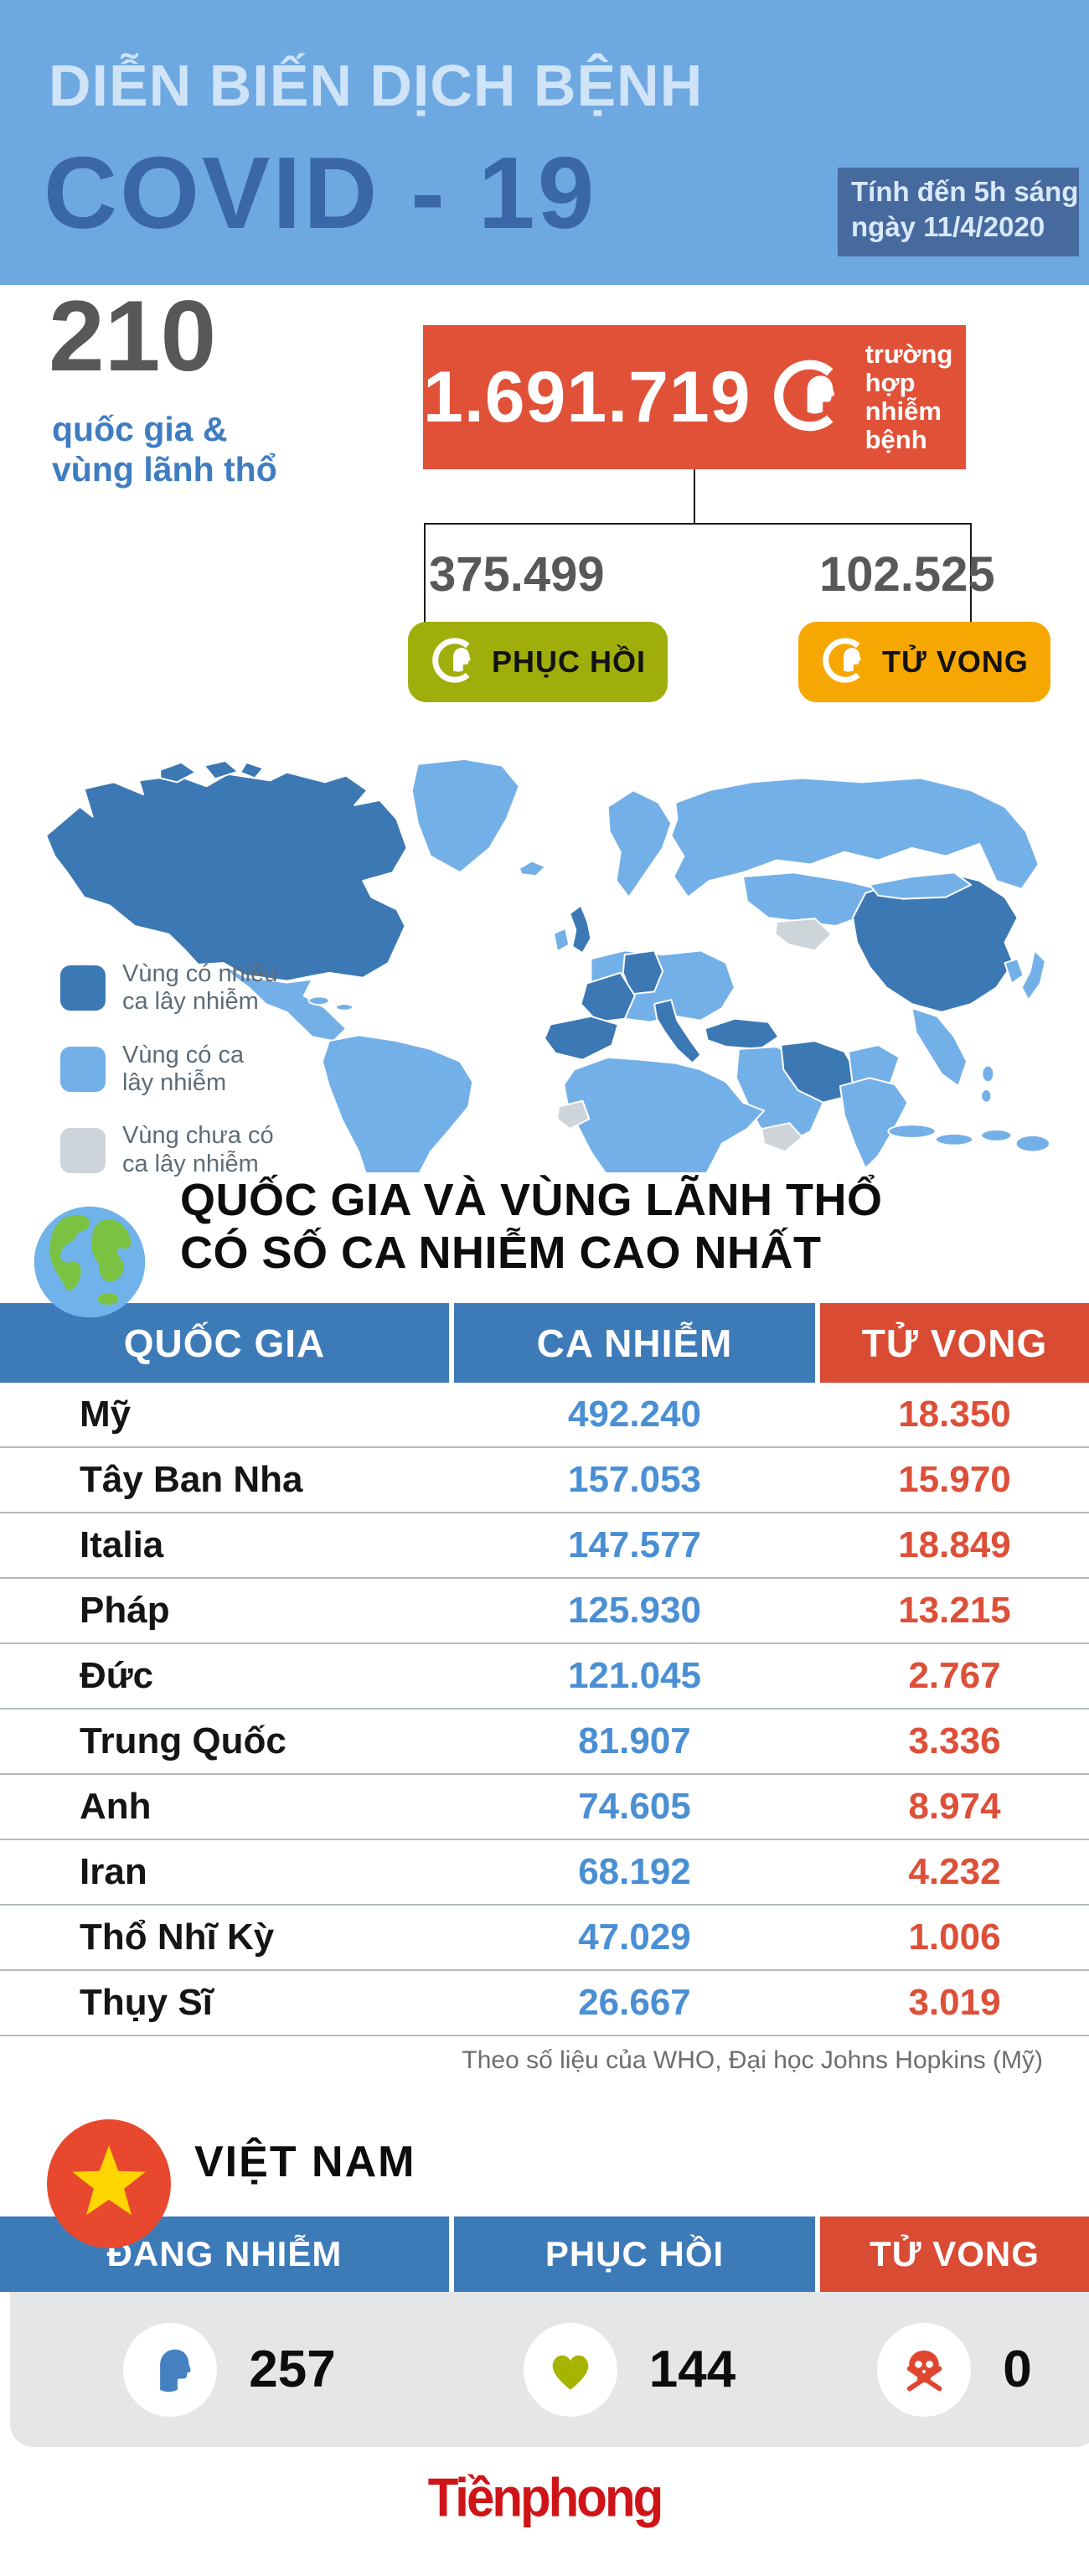 Image resolution: width=1089 pixels, height=2576 pixels. I want to click on header-supertitle: DIỄN BIẾN DỊCH BỆNH, so click(376, 85).